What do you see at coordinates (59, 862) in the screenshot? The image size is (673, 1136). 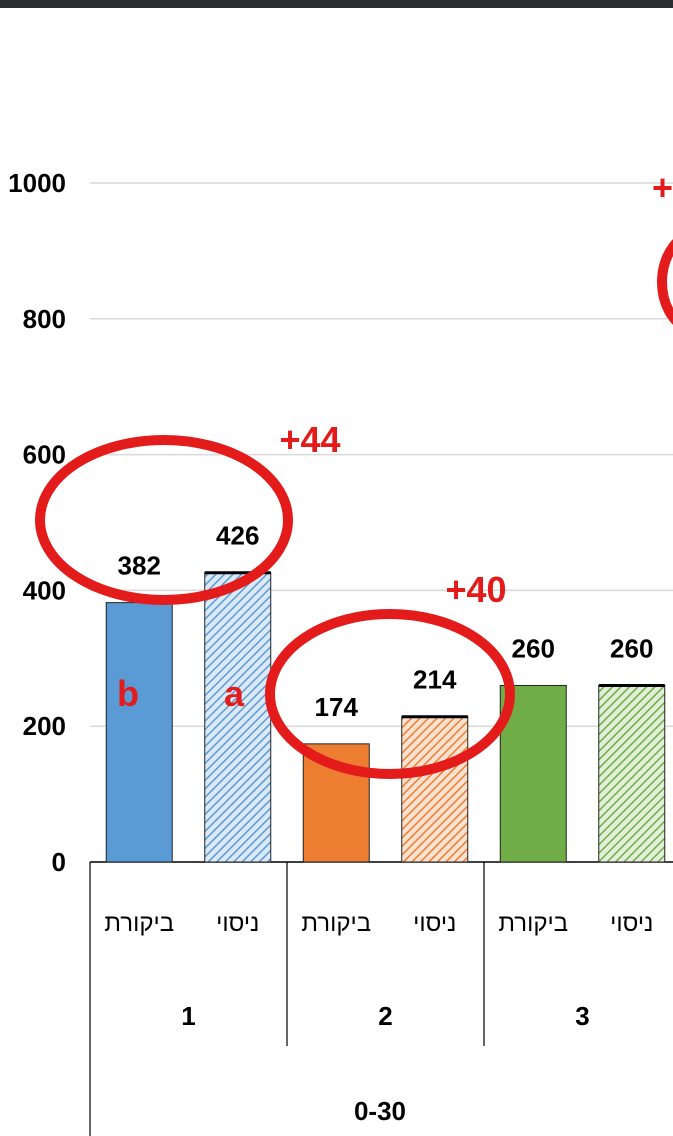 I see `y-tick-label-0: 0` at bounding box center [59, 862].